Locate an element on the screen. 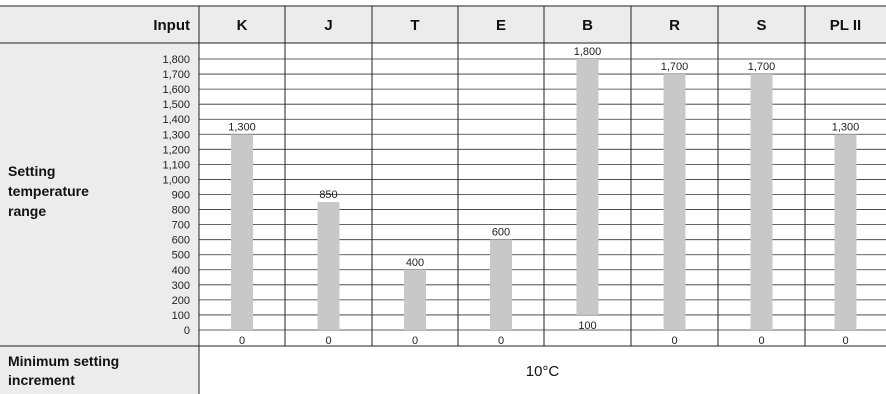 Image resolution: width=886 pixels, height=394 pixels. y-tick-label: 300 is located at coordinates (181, 286).